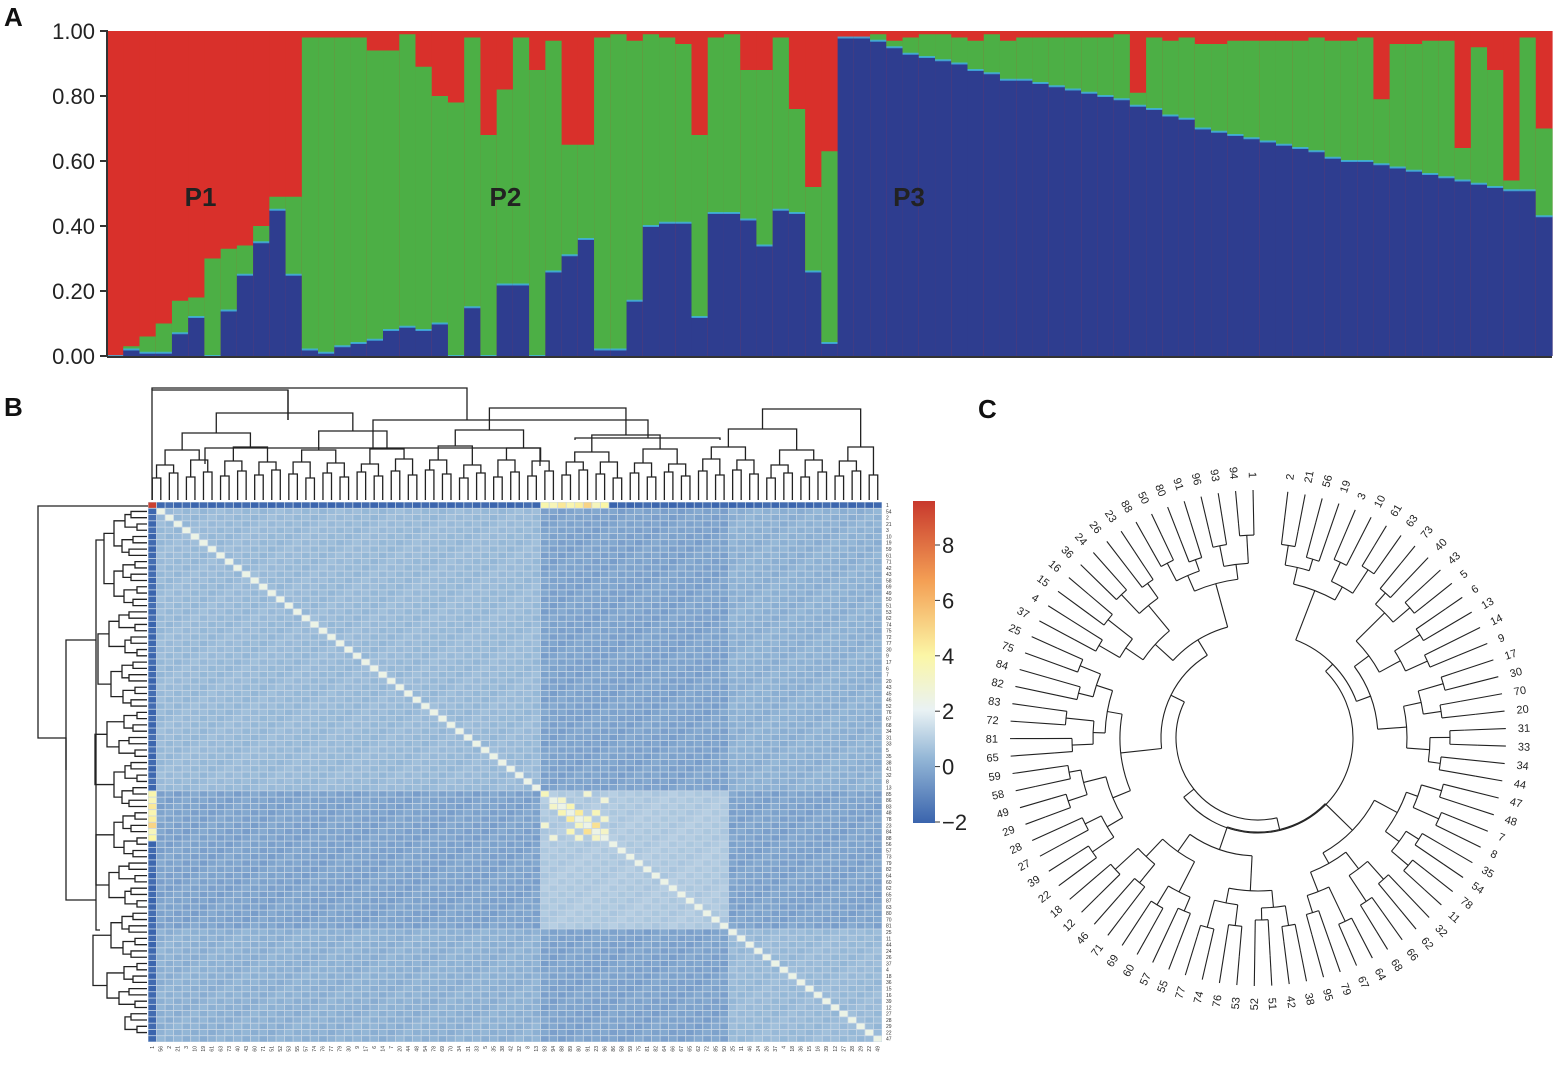 This screenshot has width=1556, height=1068. Describe the element at coordinates (126, 621) in the screenshot. I see `dendro-left-merge` at that location.